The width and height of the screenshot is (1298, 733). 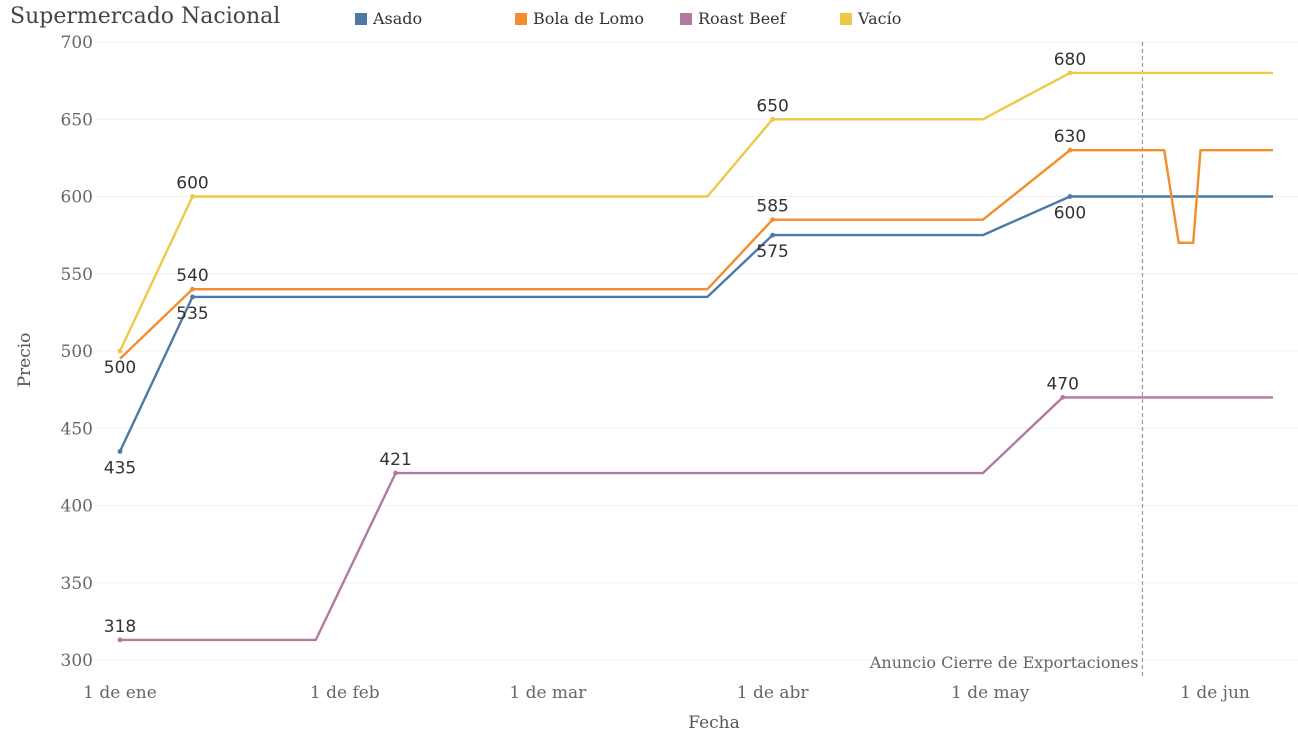 I want to click on legend-label-roast-beef: Roast Beef, so click(x=742, y=18).